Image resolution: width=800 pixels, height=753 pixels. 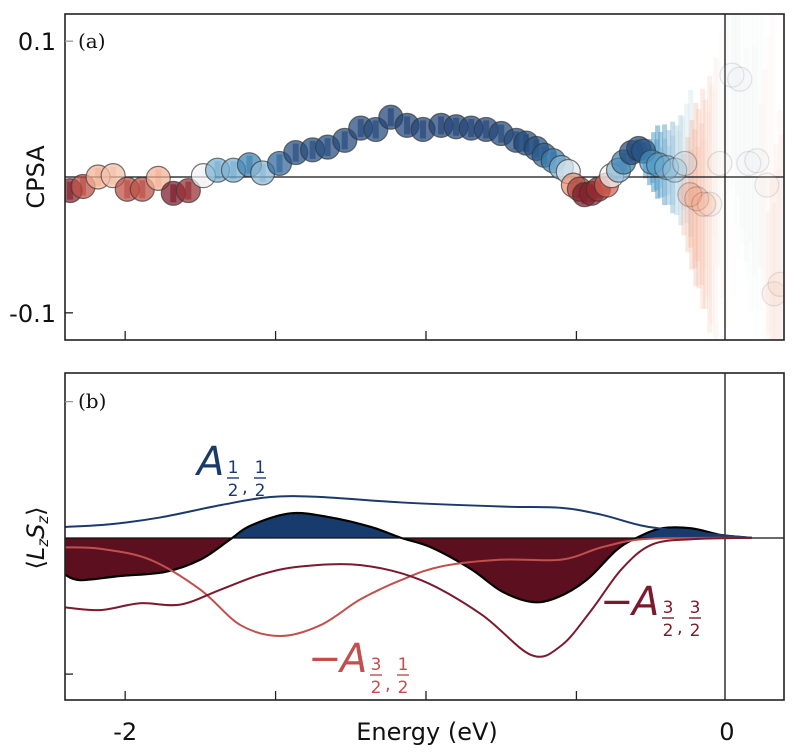 I want to click on positive-fill, so click(x=408, y=525).